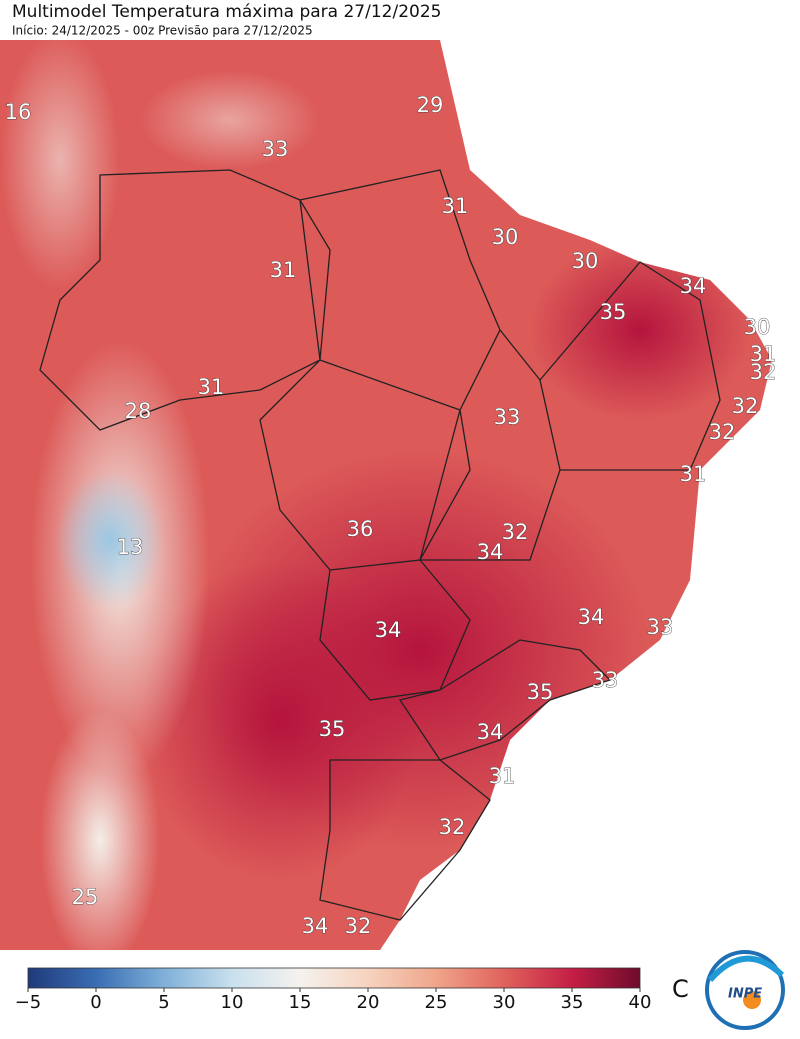 This screenshot has width=800, height=1039. Describe the element at coordinates (300, 1002) in the screenshot. I see `colorbar-tick-label: 15` at that location.